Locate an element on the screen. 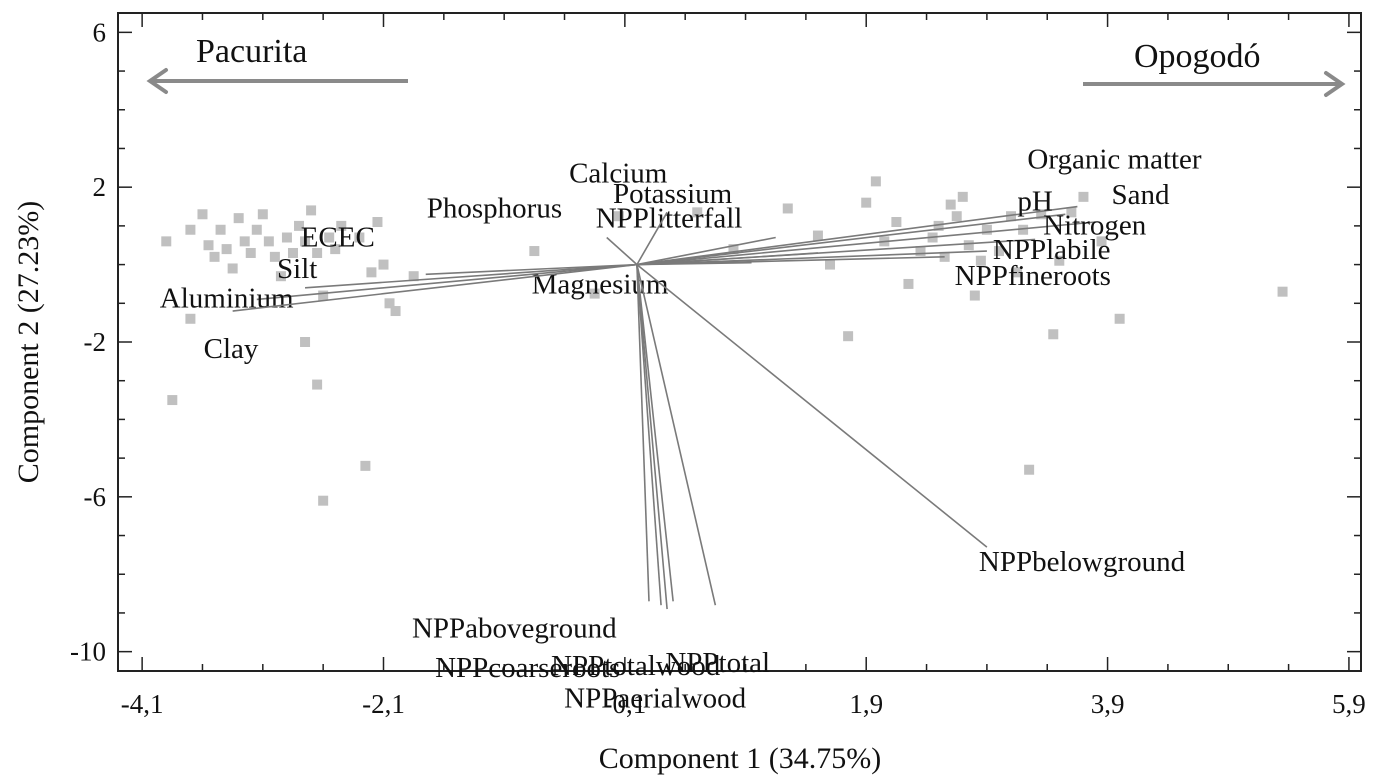 Image resolution: width=1379 pixels, height=779 pixels. vector-label: NPPlitterfall is located at coordinates (669, 218).